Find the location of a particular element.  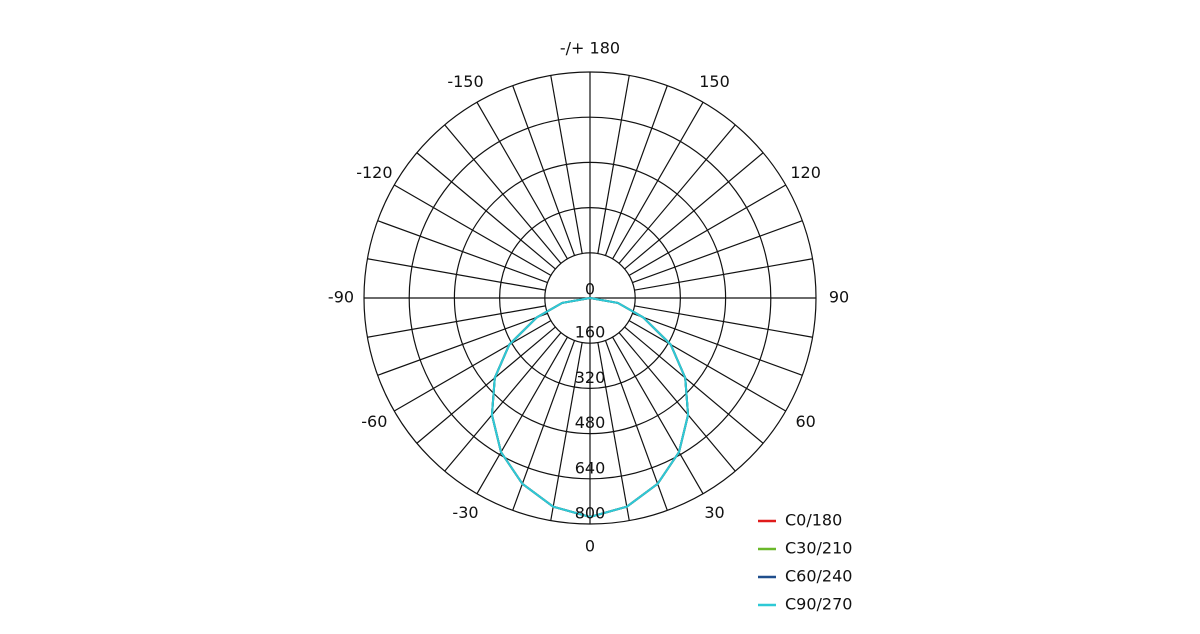

angle-tick-label: 60 is located at coordinates (805, 421).